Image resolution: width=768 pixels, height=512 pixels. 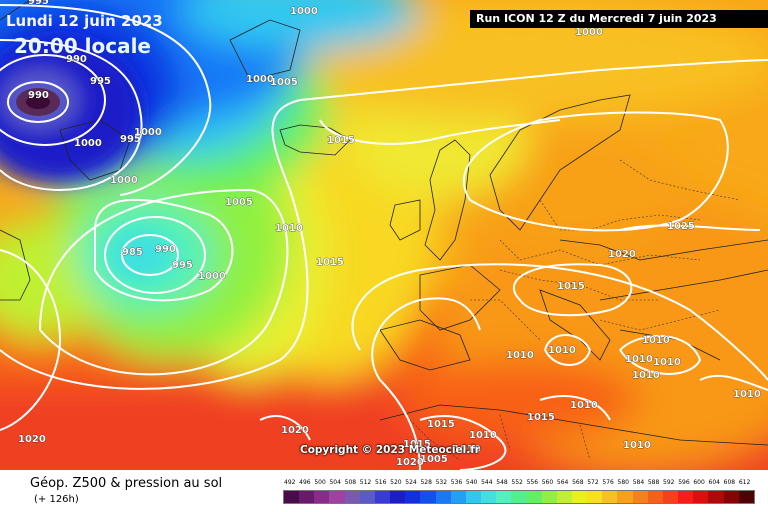 What do you see at coordinates (132, 252) in the screenshot?
I see `isobar-label: 985` at bounding box center [132, 252].